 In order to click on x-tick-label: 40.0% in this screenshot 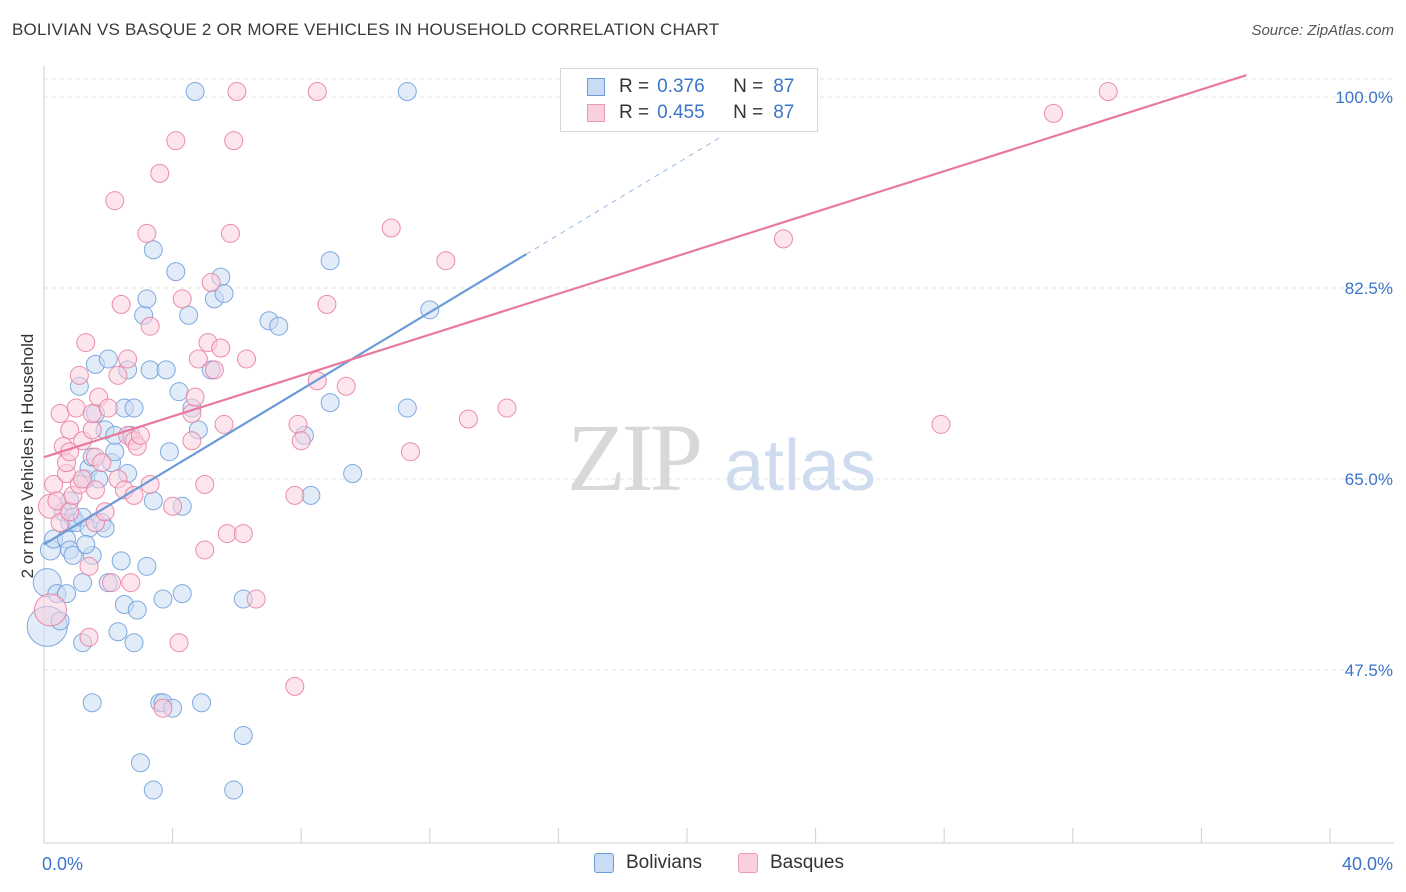, I will do `click(1367, 864)`.